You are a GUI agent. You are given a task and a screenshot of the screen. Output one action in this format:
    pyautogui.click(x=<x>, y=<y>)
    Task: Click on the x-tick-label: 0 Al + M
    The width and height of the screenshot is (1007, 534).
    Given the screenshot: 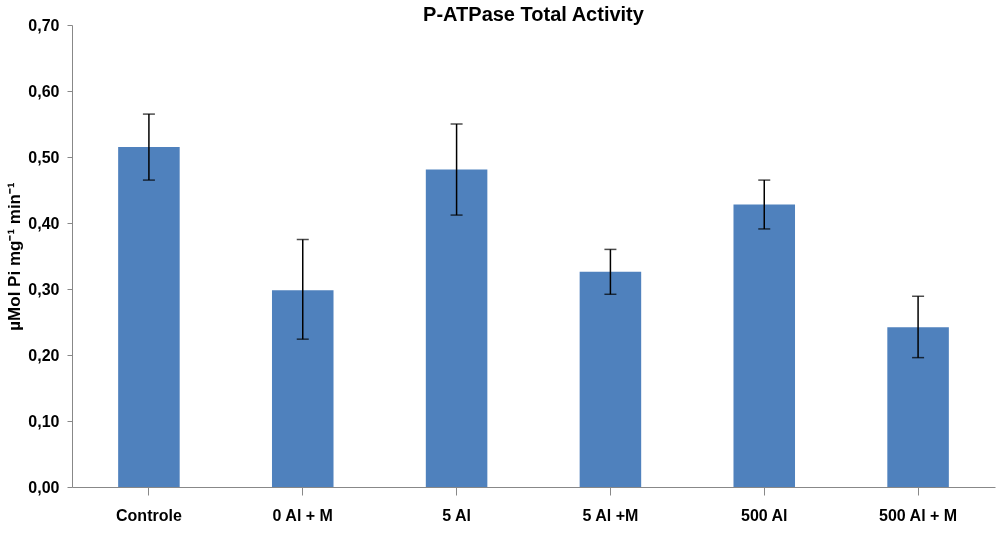 What is the action you would take?
    pyautogui.click(x=302, y=515)
    